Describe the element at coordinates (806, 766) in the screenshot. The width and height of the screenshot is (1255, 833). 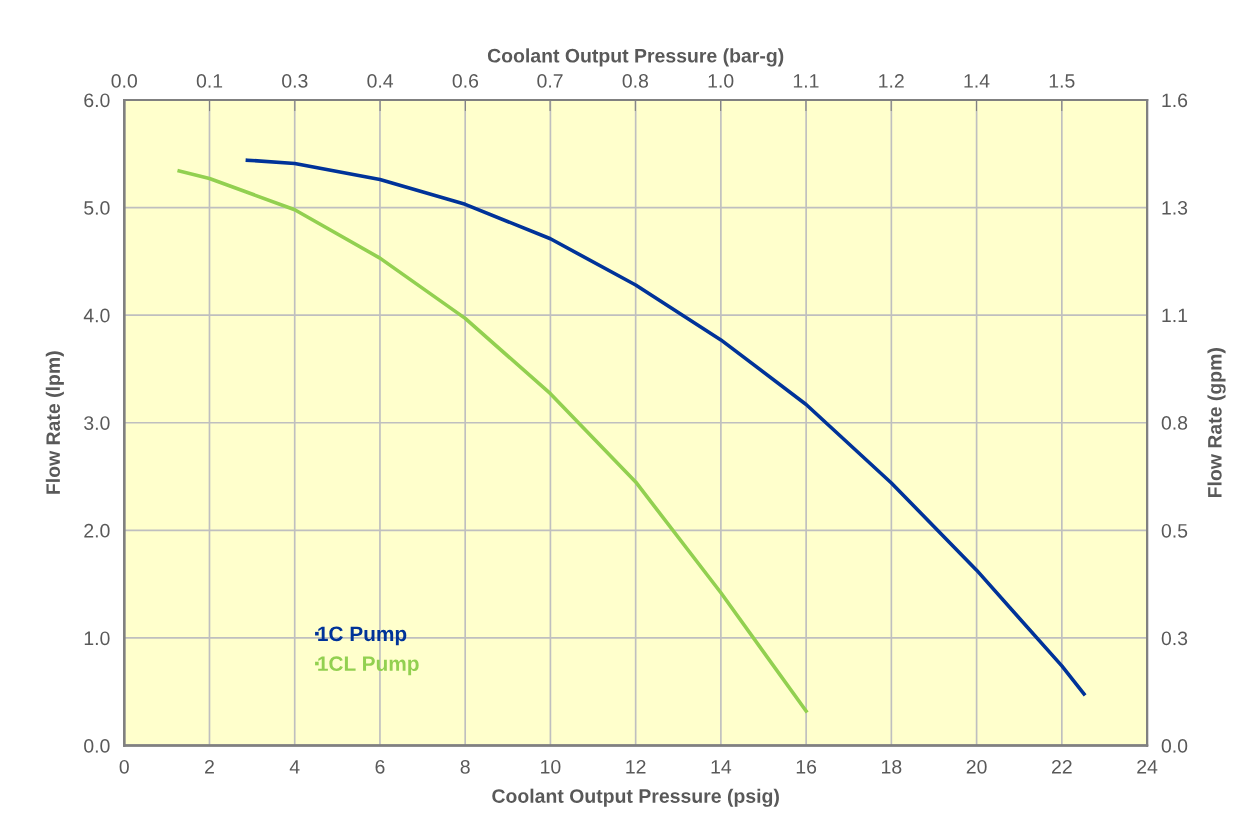
I see `x-tick-label: 16` at that location.